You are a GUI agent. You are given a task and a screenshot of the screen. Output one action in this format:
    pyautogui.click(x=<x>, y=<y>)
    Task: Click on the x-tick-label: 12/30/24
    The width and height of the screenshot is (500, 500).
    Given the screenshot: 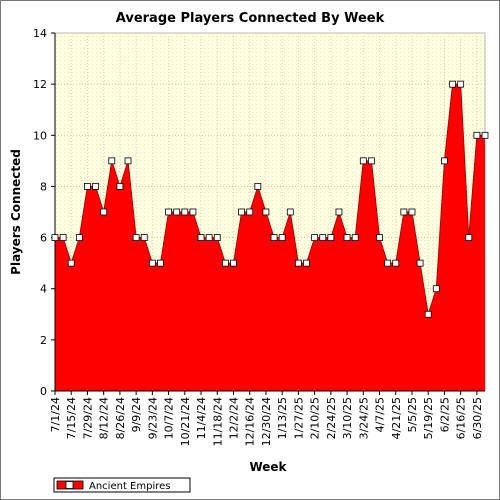 What is the action you would take?
    pyautogui.click(x=266, y=421)
    